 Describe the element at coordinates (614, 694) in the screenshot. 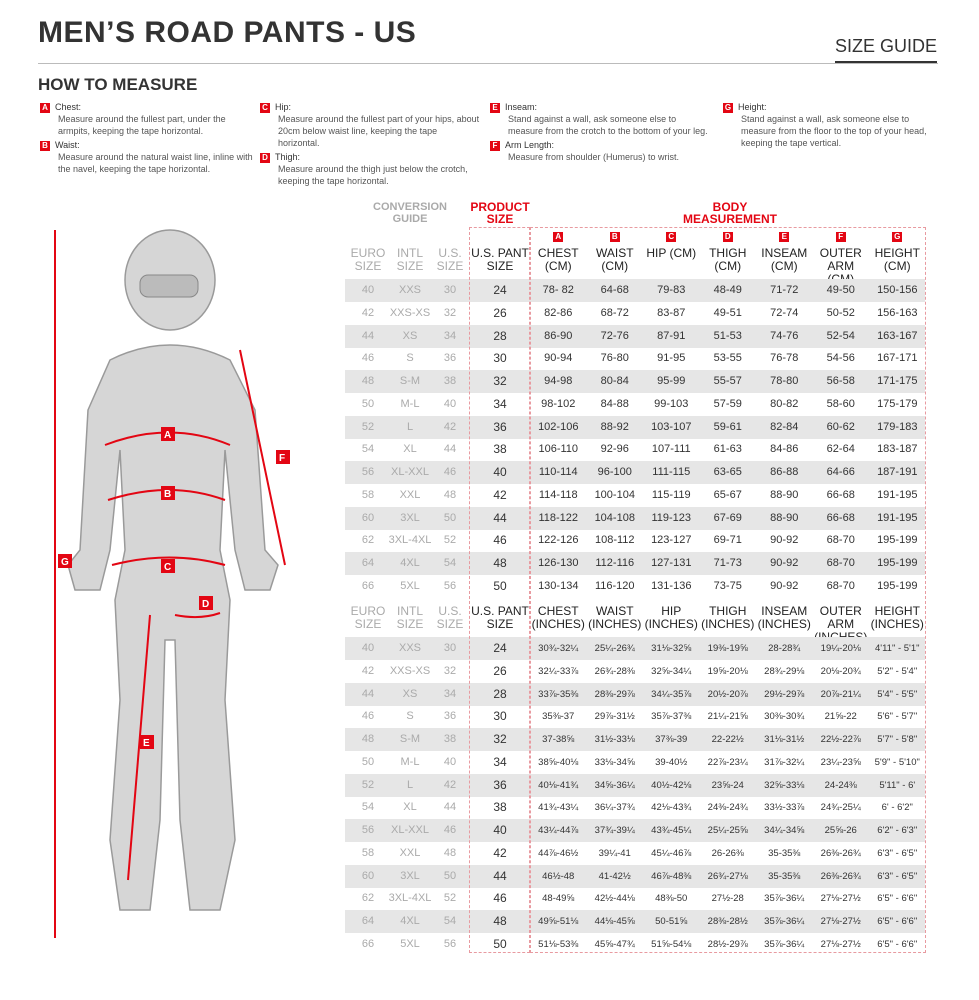

I see `table-cell: 28⅜-29⅞` at that location.